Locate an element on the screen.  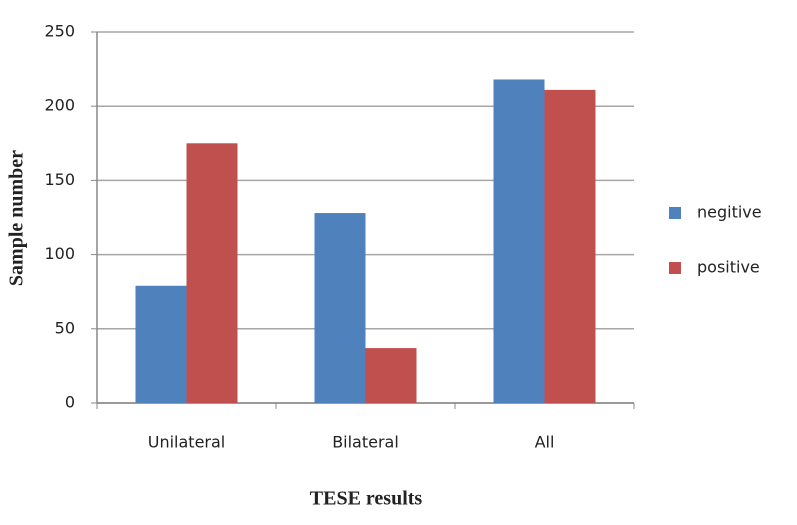
legend-label: positive is located at coordinates (728, 267).